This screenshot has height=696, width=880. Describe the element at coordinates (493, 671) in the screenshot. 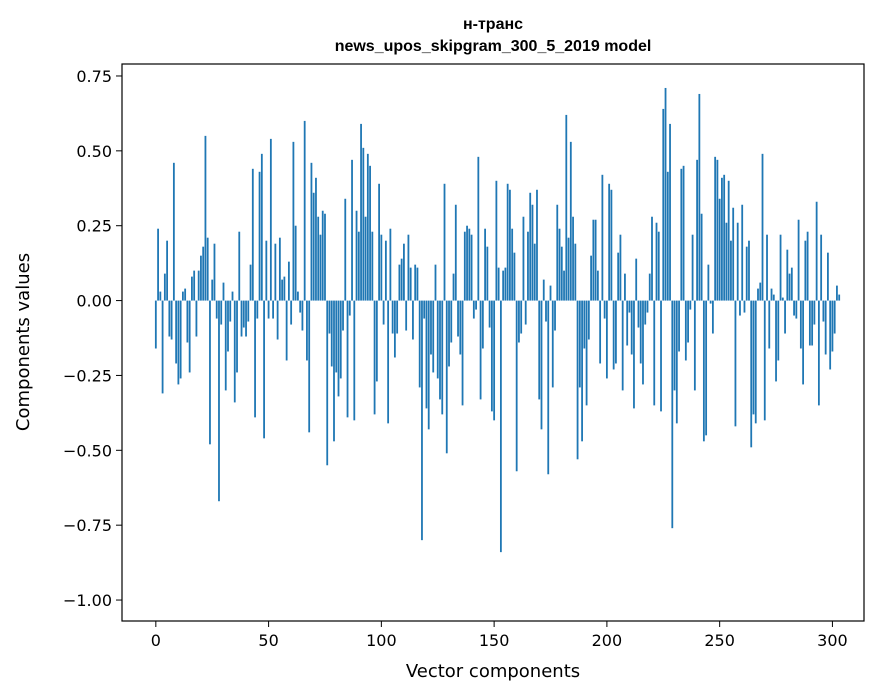

I see `x-axis-label: Vector components` at that location.